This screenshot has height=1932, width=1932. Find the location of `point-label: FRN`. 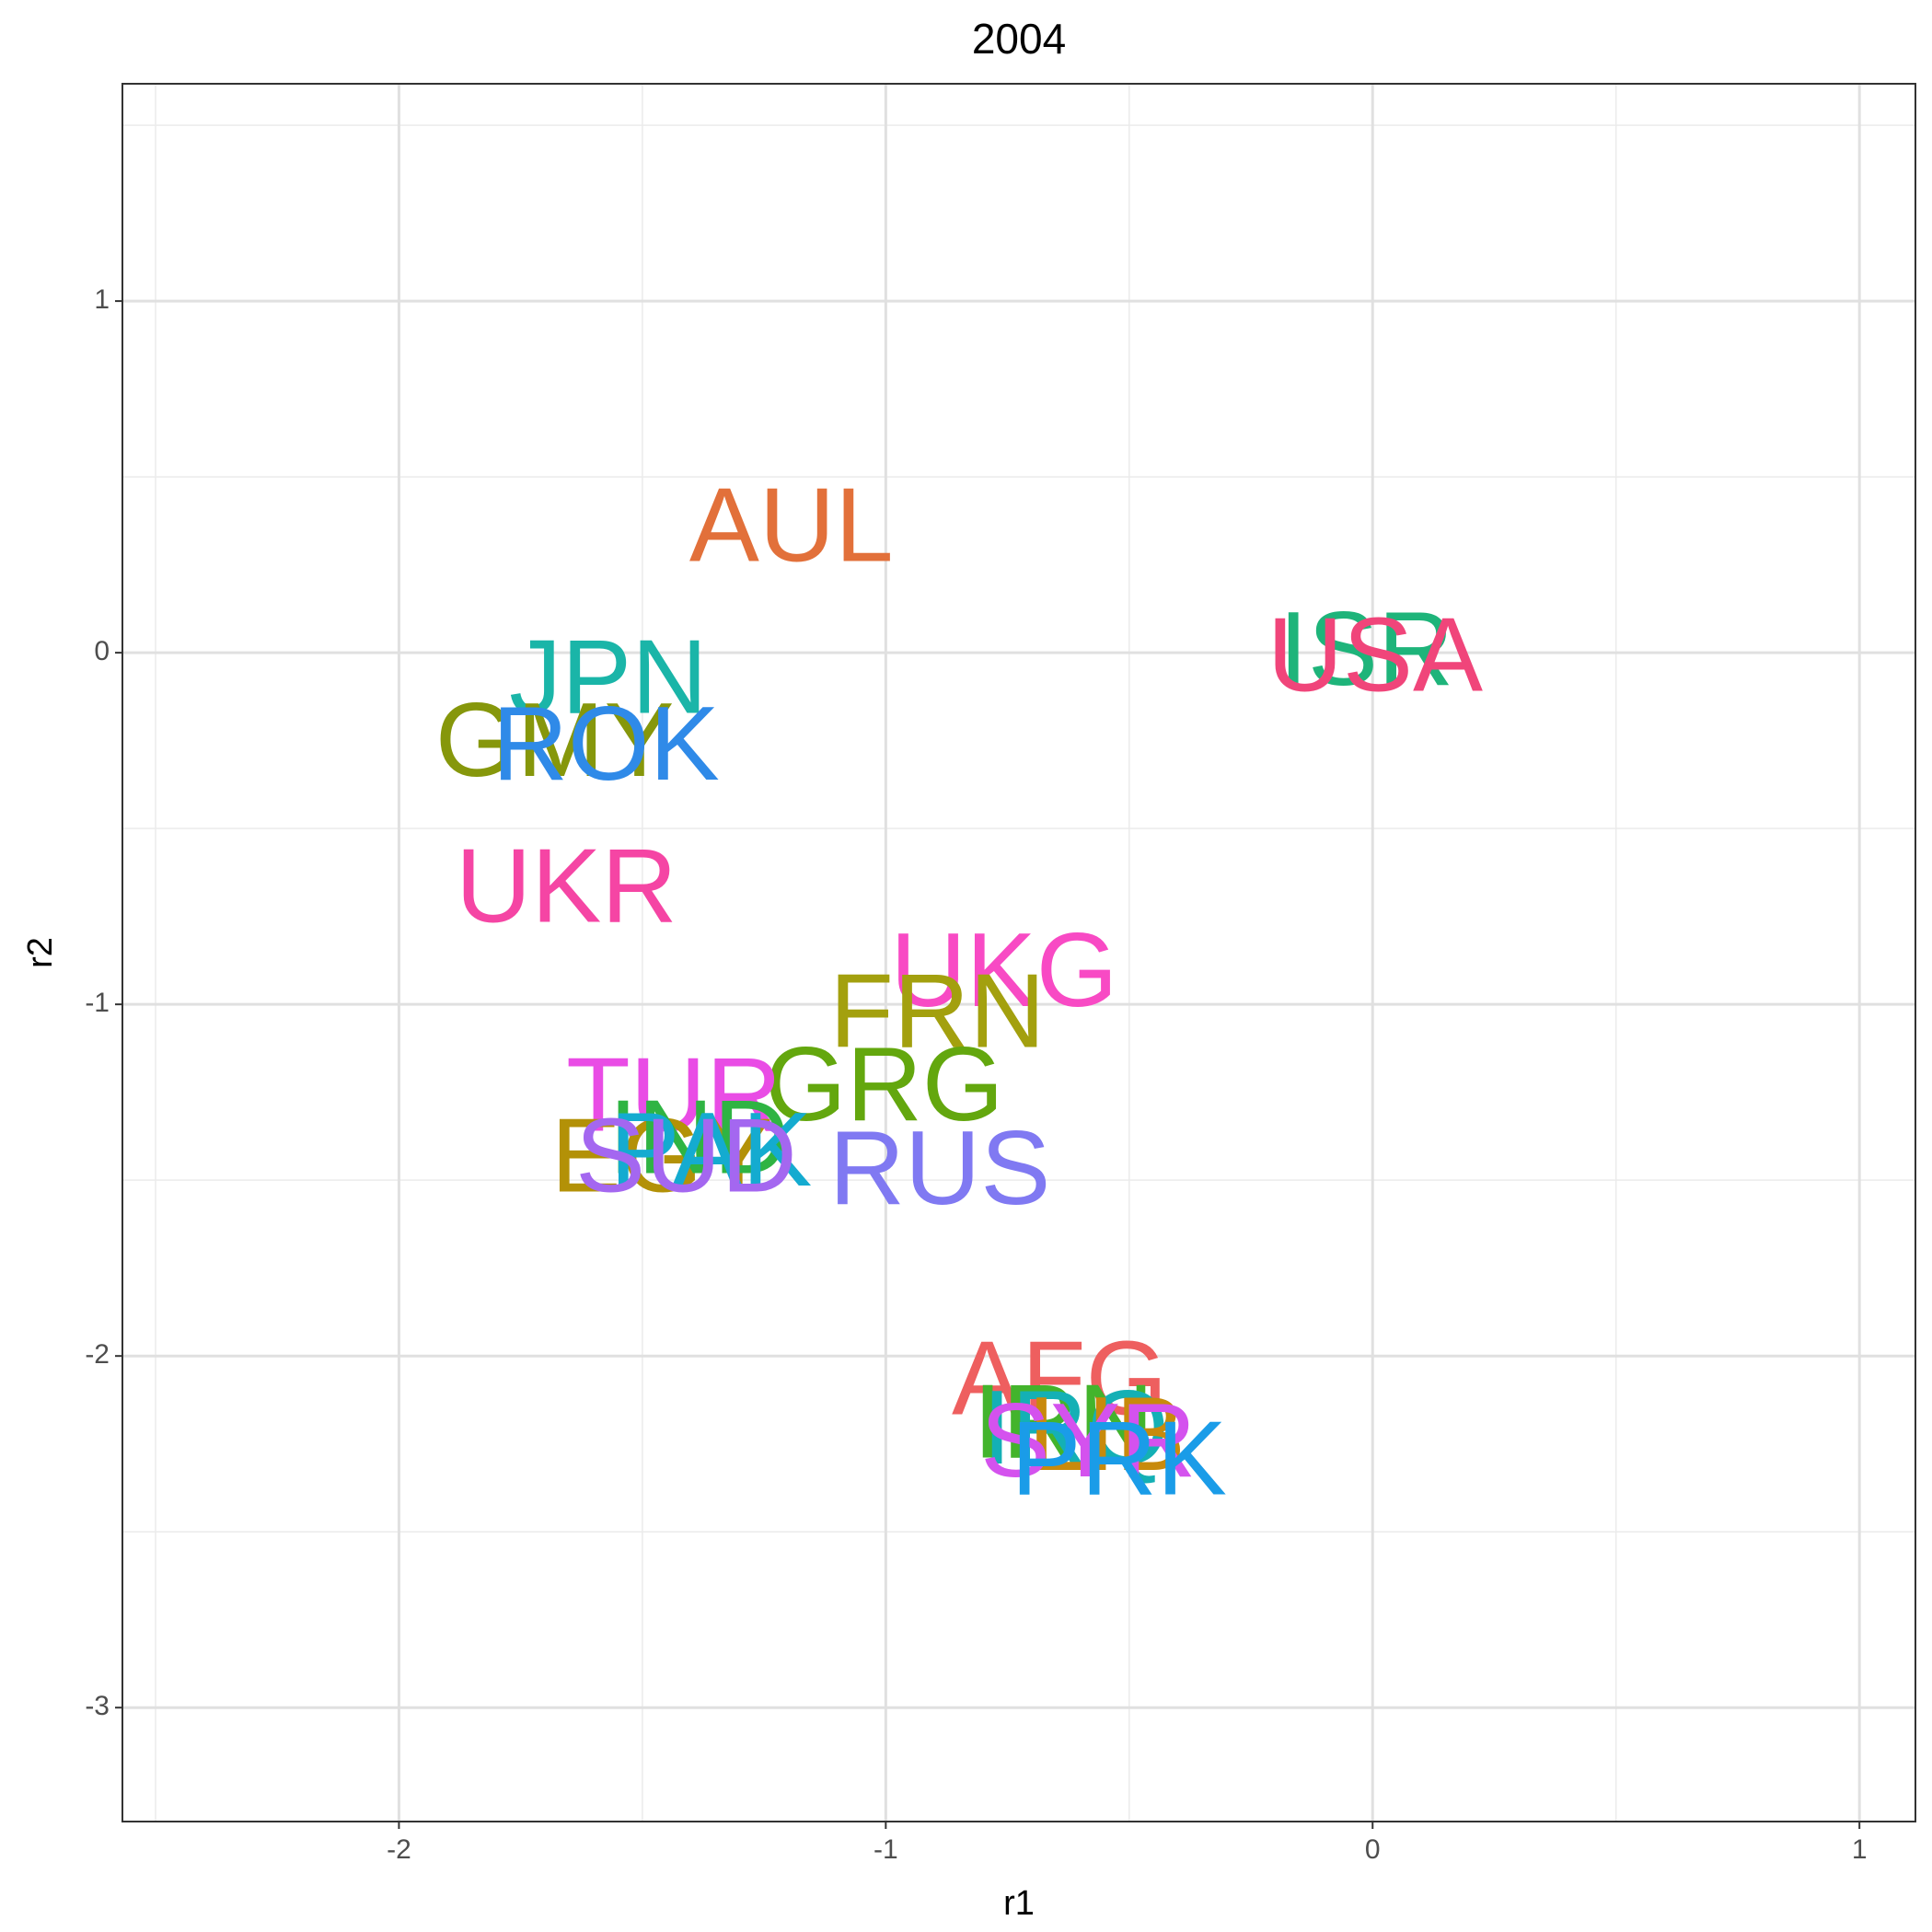

point-label: FRN is located at coordinates (937, 1011).